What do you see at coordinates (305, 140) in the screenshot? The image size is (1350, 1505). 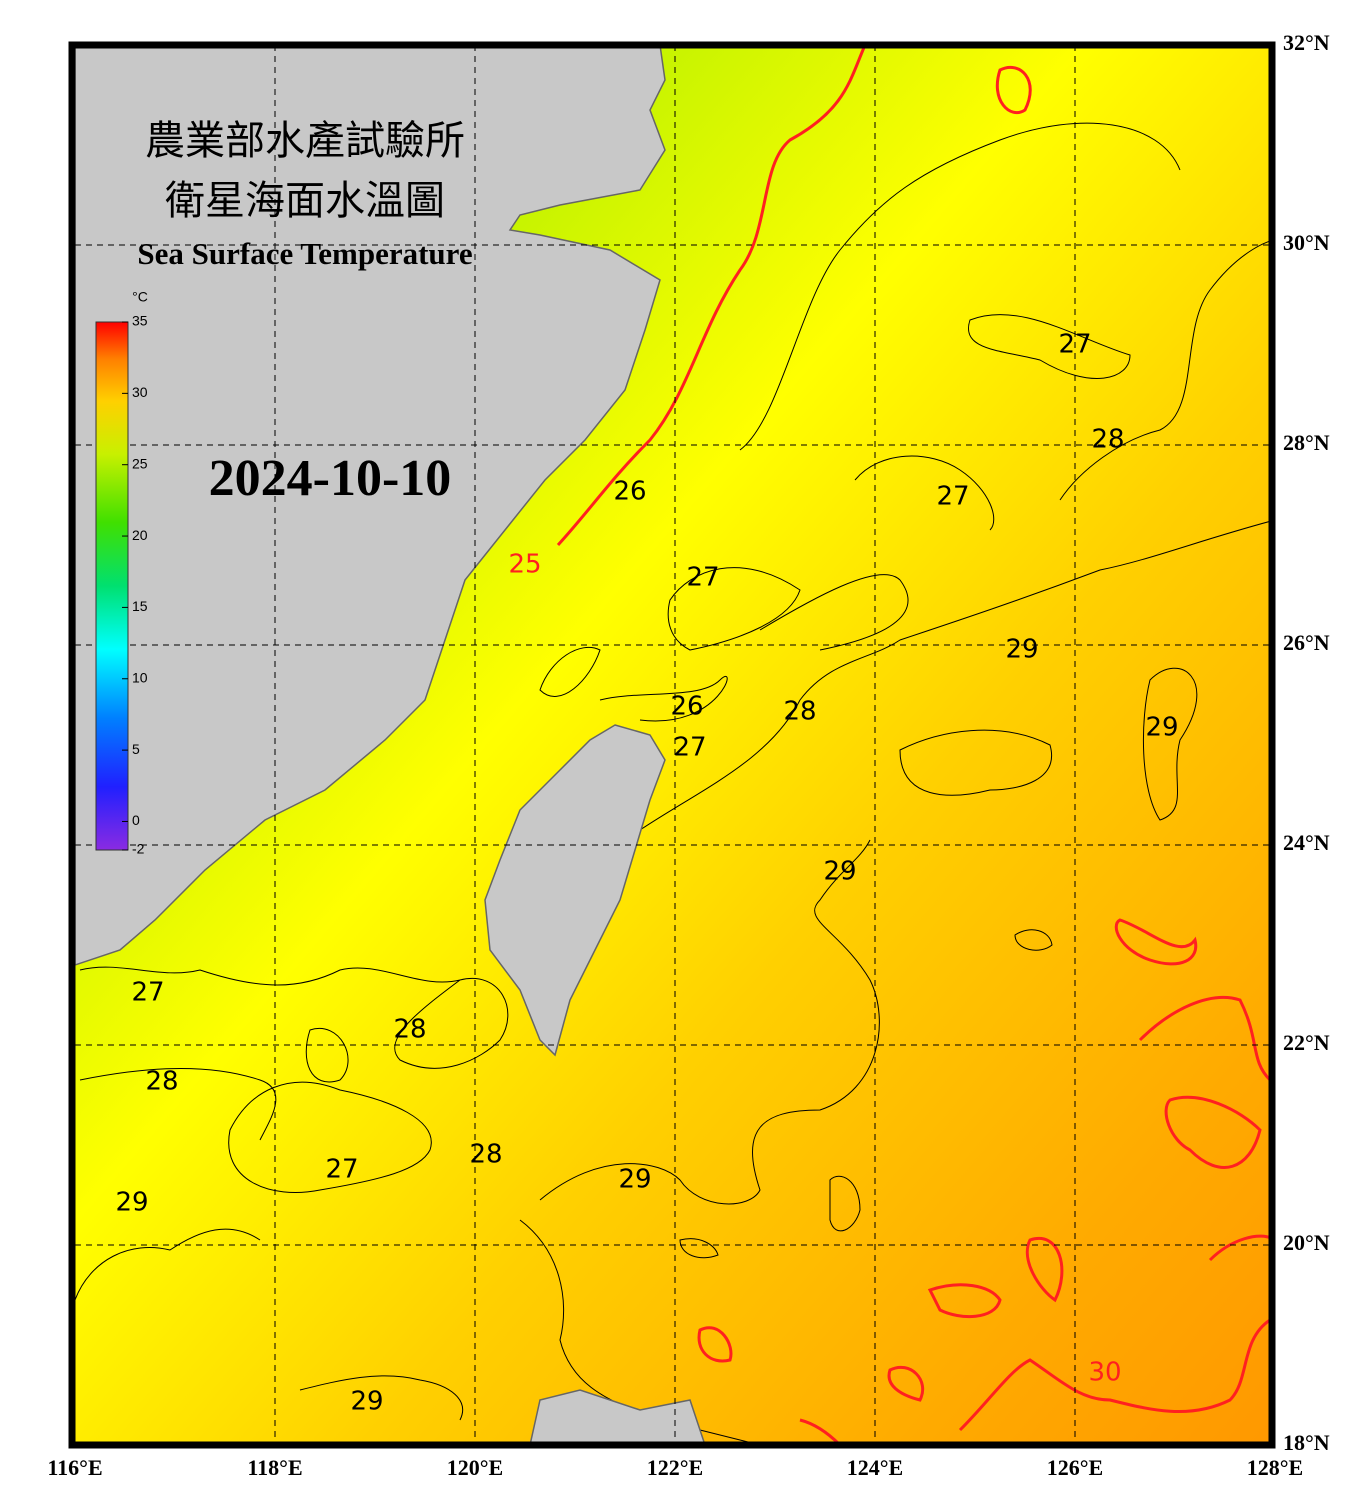 I see `title-zh: 農業部水產試驗所` at bounding box center [305, 140].